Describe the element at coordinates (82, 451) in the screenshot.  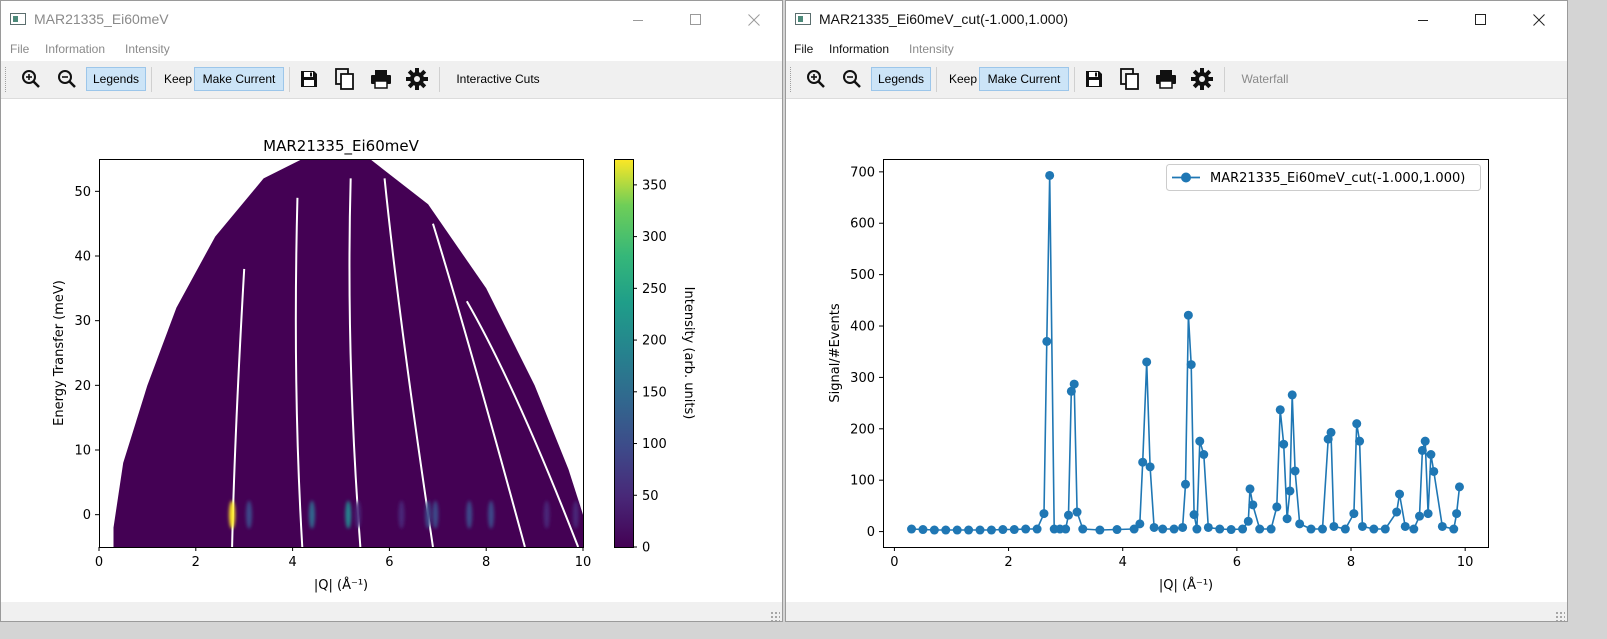
I see `y-tick-label: 10` at that location.